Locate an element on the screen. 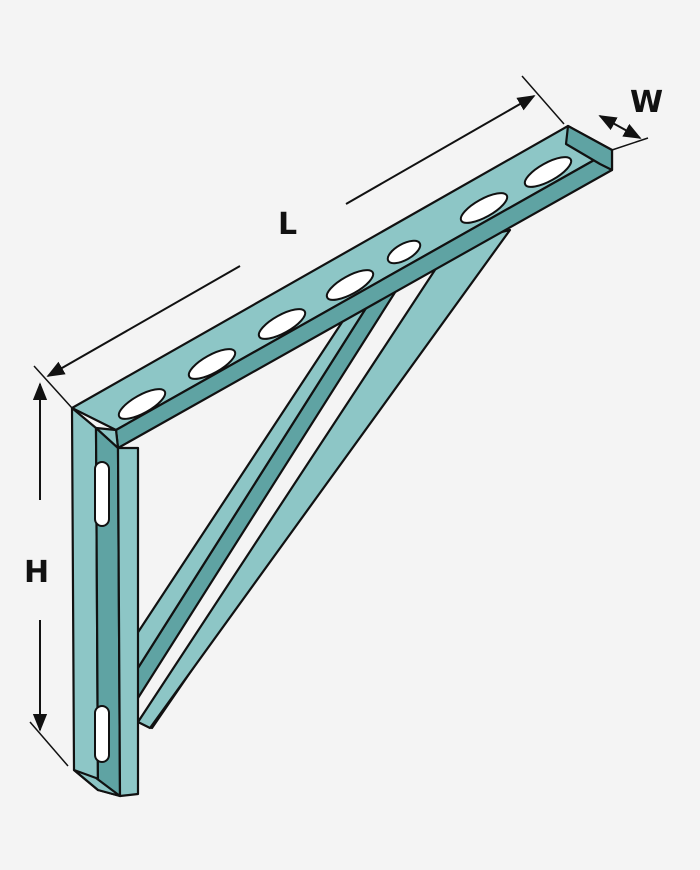 The image size is (700, 870). width-arrow is located at coordinates (620, 127).